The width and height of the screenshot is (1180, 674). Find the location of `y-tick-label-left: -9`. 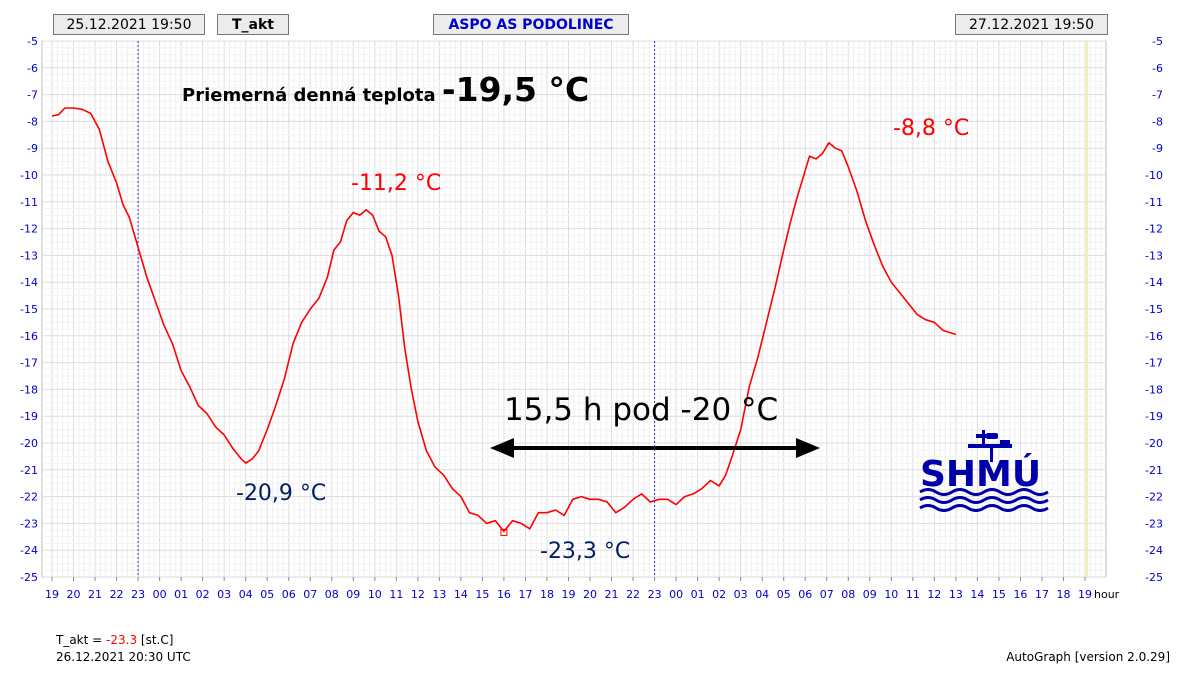

y-tick-label-left: -9 is located at coordinates (32, 148).